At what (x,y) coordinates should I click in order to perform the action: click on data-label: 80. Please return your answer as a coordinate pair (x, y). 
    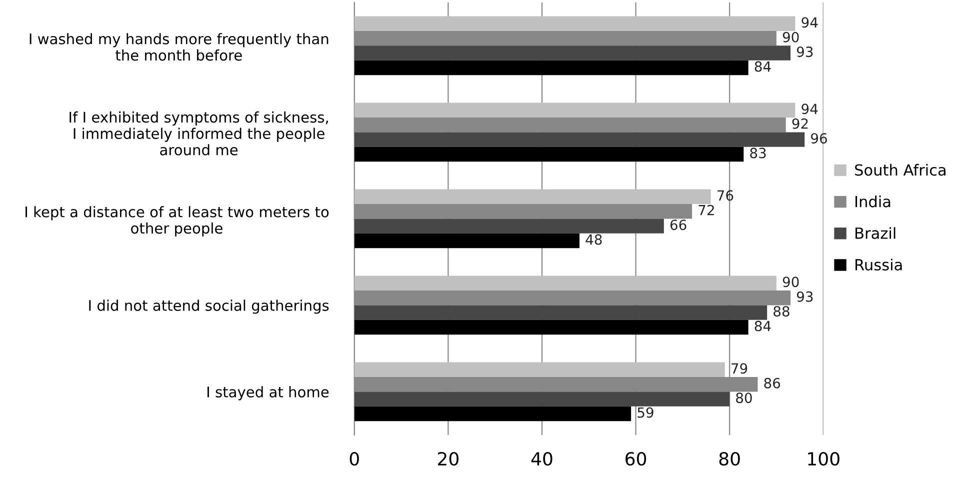
    Looking at the image, I should click on (744, 398).